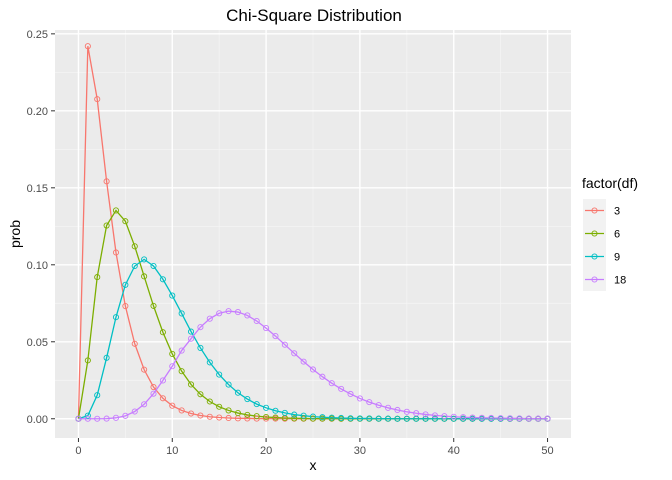 Image resolution: width=672 pixels, height=480 pixels. What do you see at coordinates (172, 451) in the screenshot?
I see `x-tick-label: 10` at bounding box center [172, 451].